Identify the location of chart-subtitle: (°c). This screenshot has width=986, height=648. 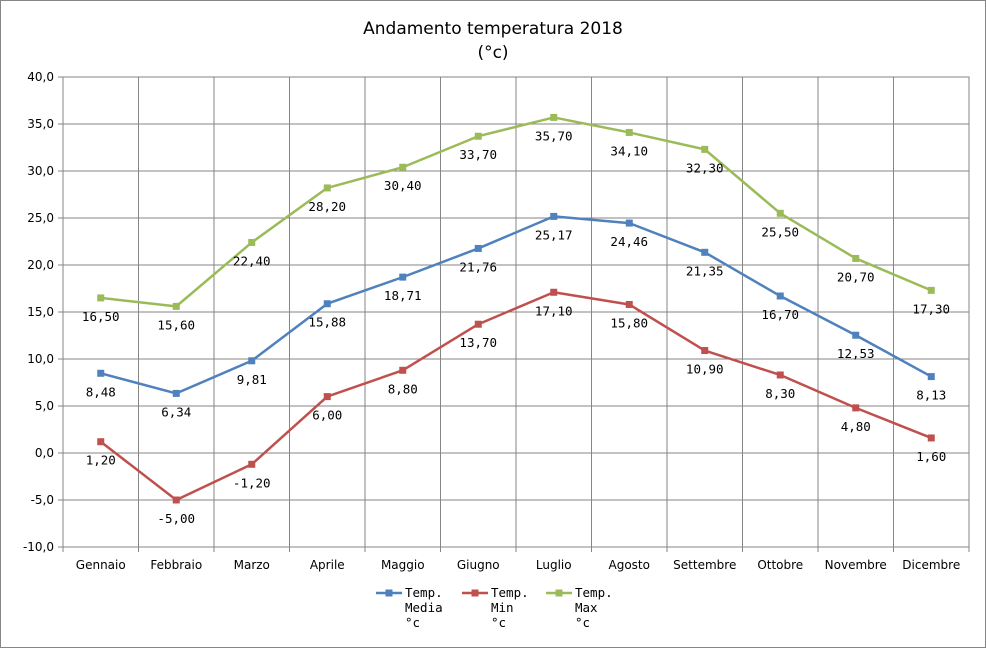
(492, 53).